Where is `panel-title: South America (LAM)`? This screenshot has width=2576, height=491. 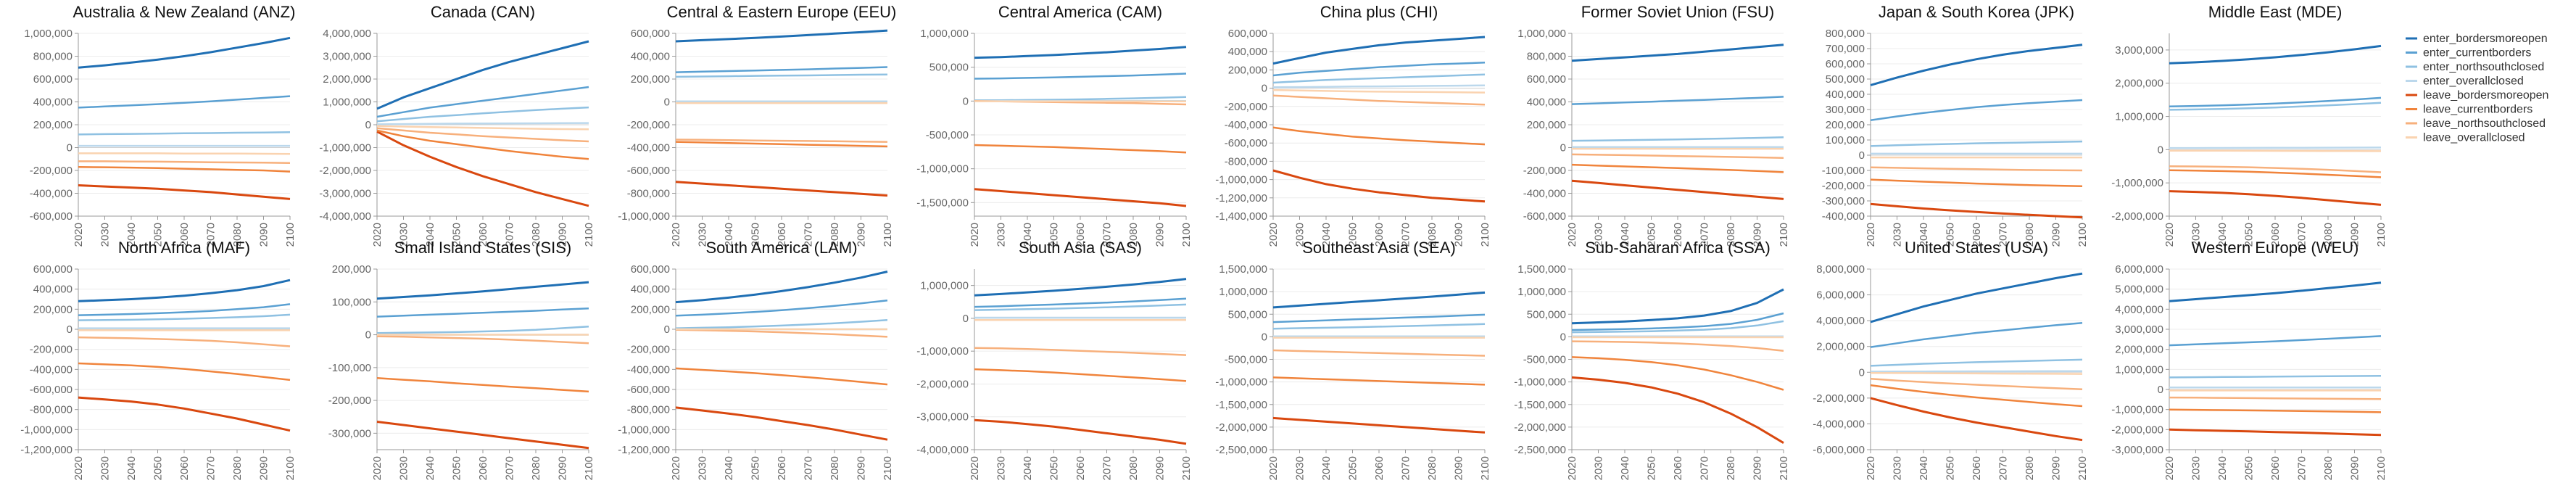 panel-title: South America (LAM) is located at coordinates (781, 248).